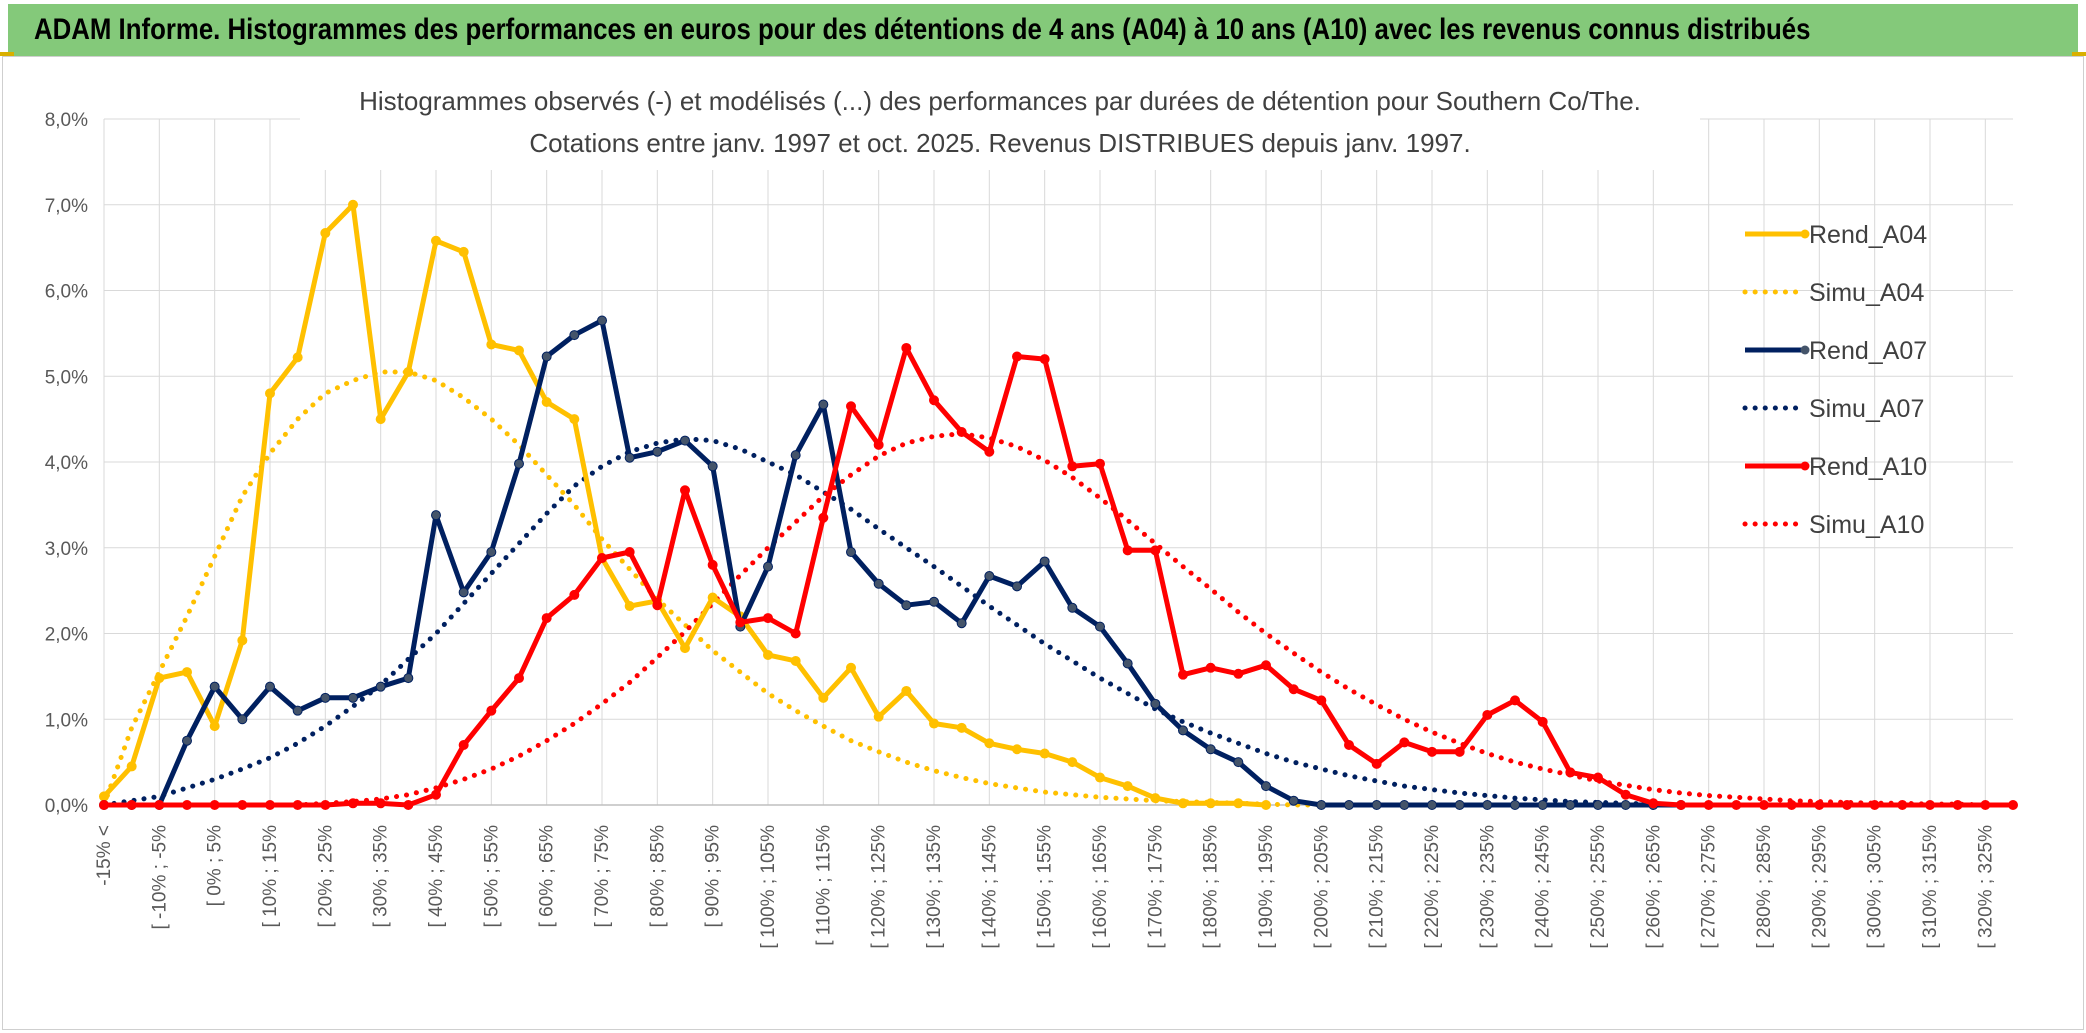  I want to click on x-tick-label: [ 110% ; 115%, so click(823, 885).